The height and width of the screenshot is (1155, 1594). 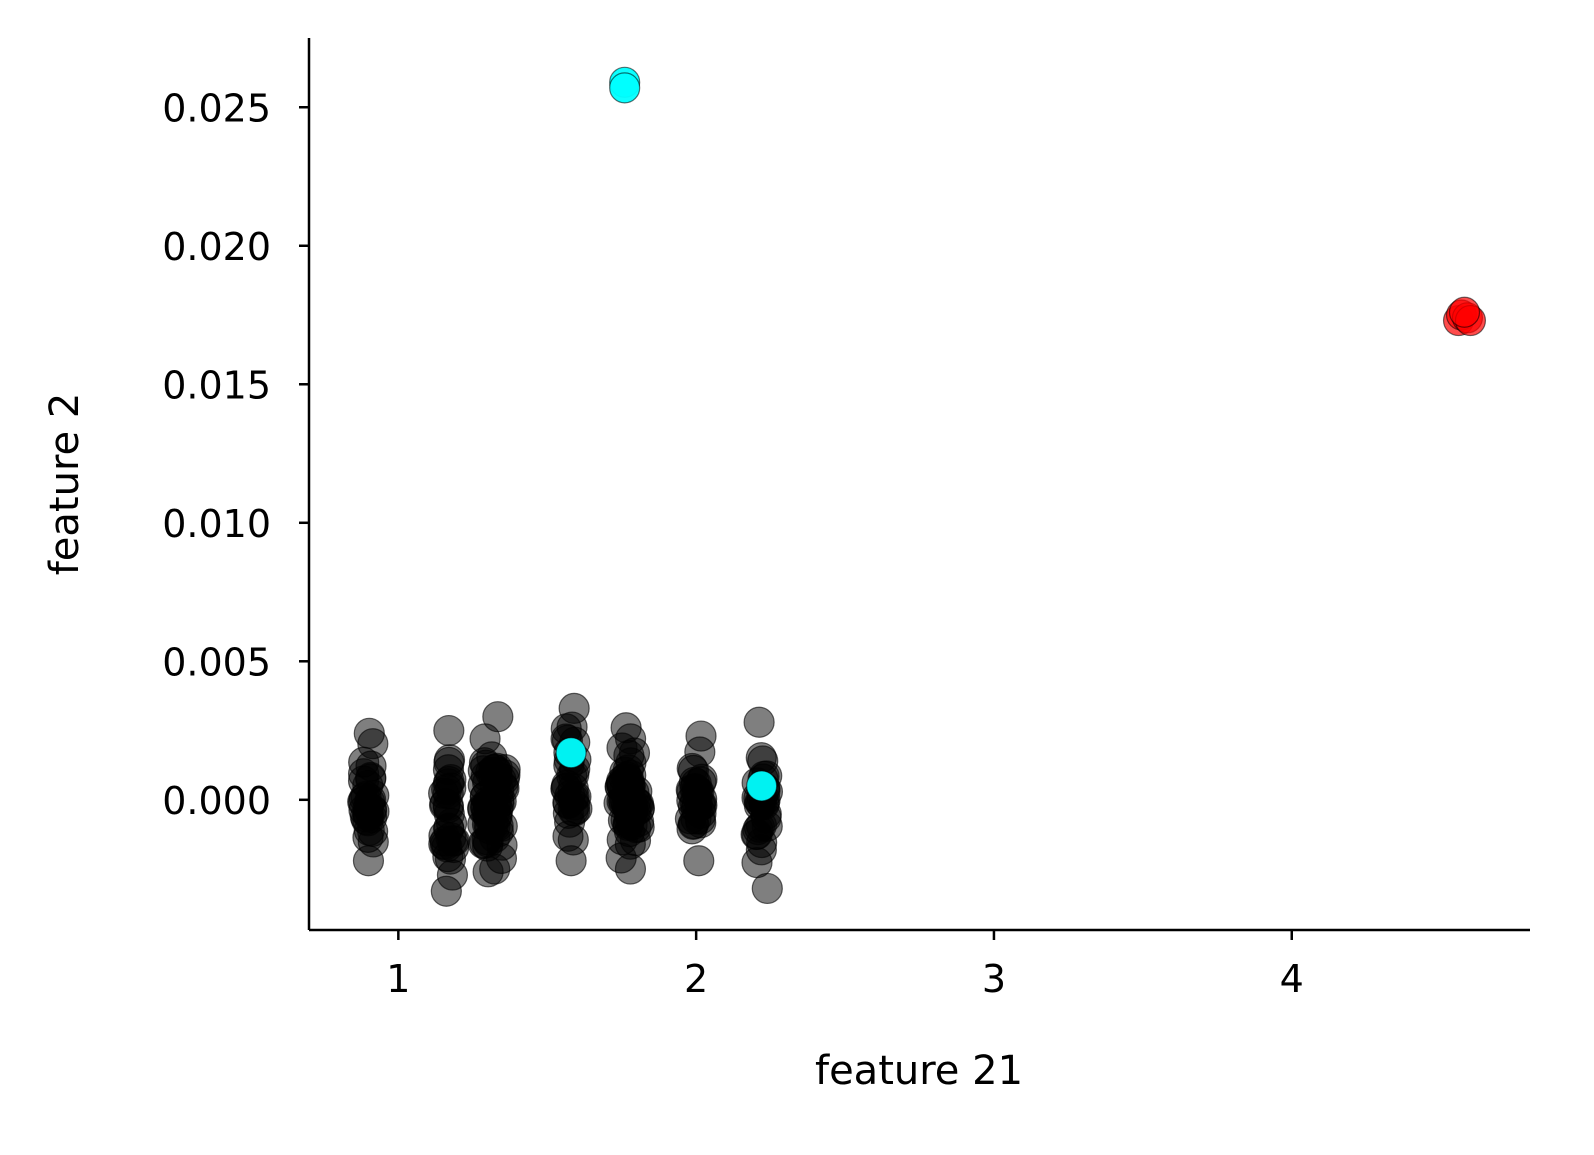 What do you see at coordinates (994, 979) in the screenshot?
I see `x-tick-label: 3` at bounding box center [994, 979].